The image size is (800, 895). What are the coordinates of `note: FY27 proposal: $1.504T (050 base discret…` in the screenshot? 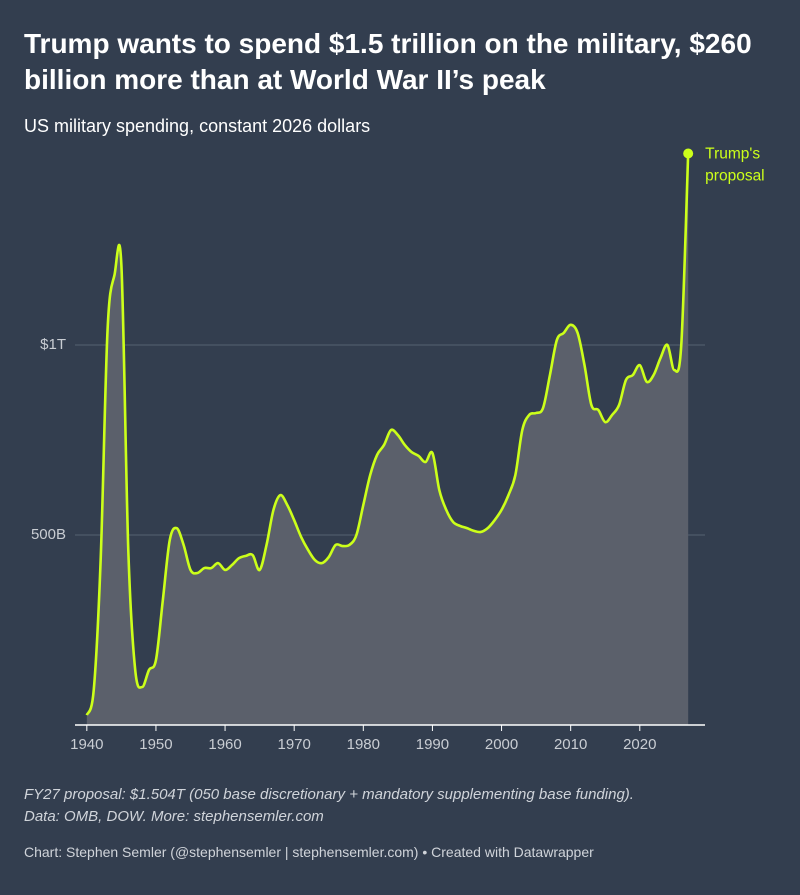 It's located at (329, 794).